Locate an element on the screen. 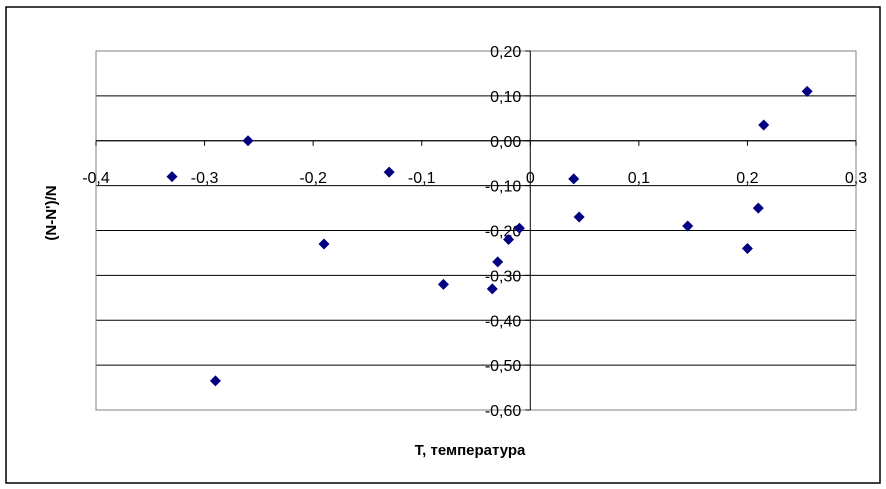 The height and width of the screenshot is (489, 886). x-tick-label: -0,2 is located at coordinates (313, 178).